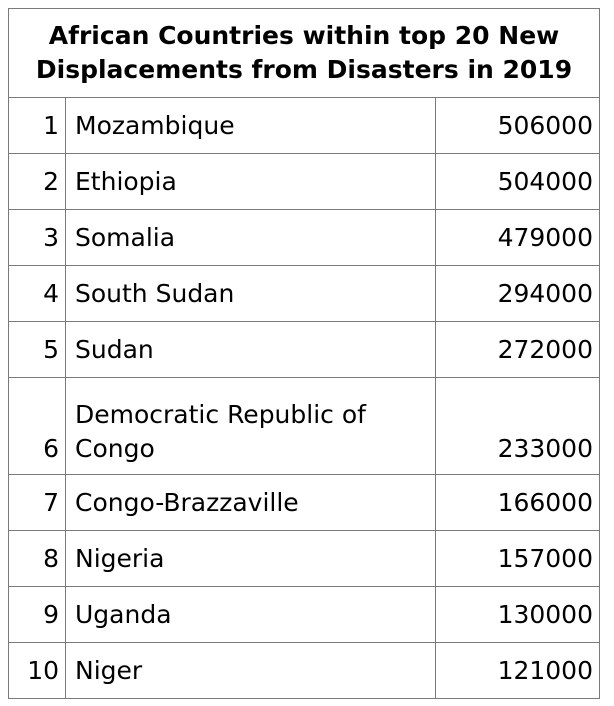 This screenshot has width=614, height=706. I want to click on displacement-value-cell: 294000, so click(517, 293).